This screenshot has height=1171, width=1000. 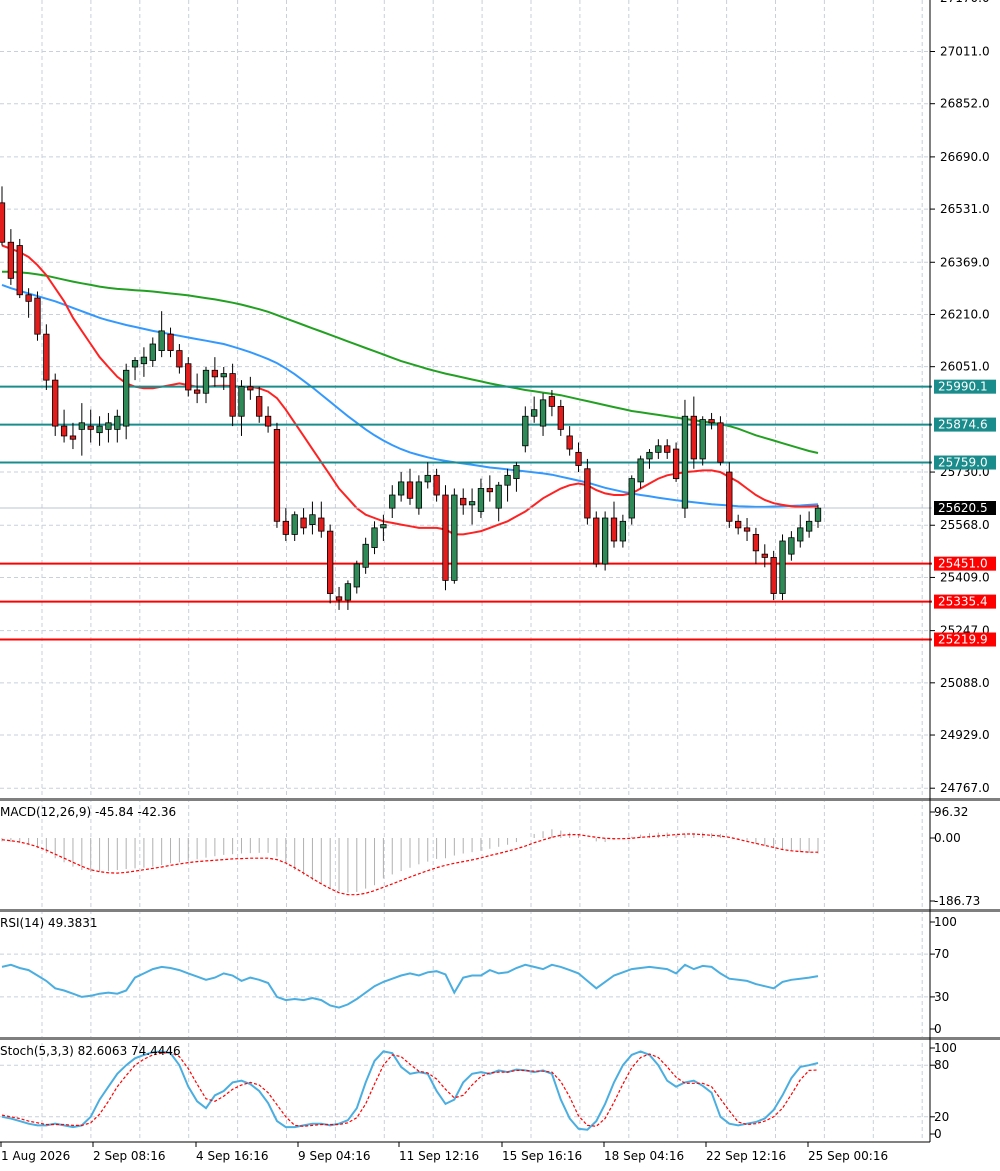 What do you see at coordinates (35, 1156) in the screenshot?
I see `x-tick-label: 1 Aug 2026` at bounding box center [35, 1156].